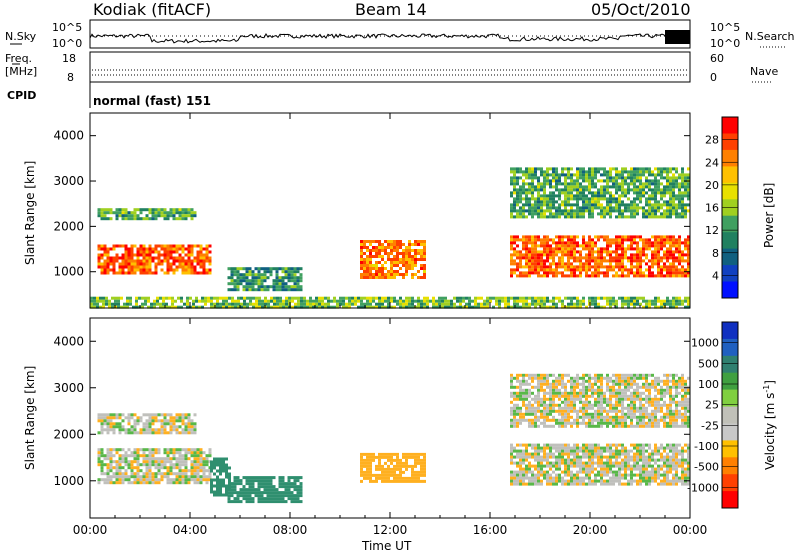 The height and width of the screenshot is (554, 800). What do you see at coordinates (710, 425) in the screenshot?
I see `velocity-colorbar-tick-label: -25` at bounding box center [710, 425].